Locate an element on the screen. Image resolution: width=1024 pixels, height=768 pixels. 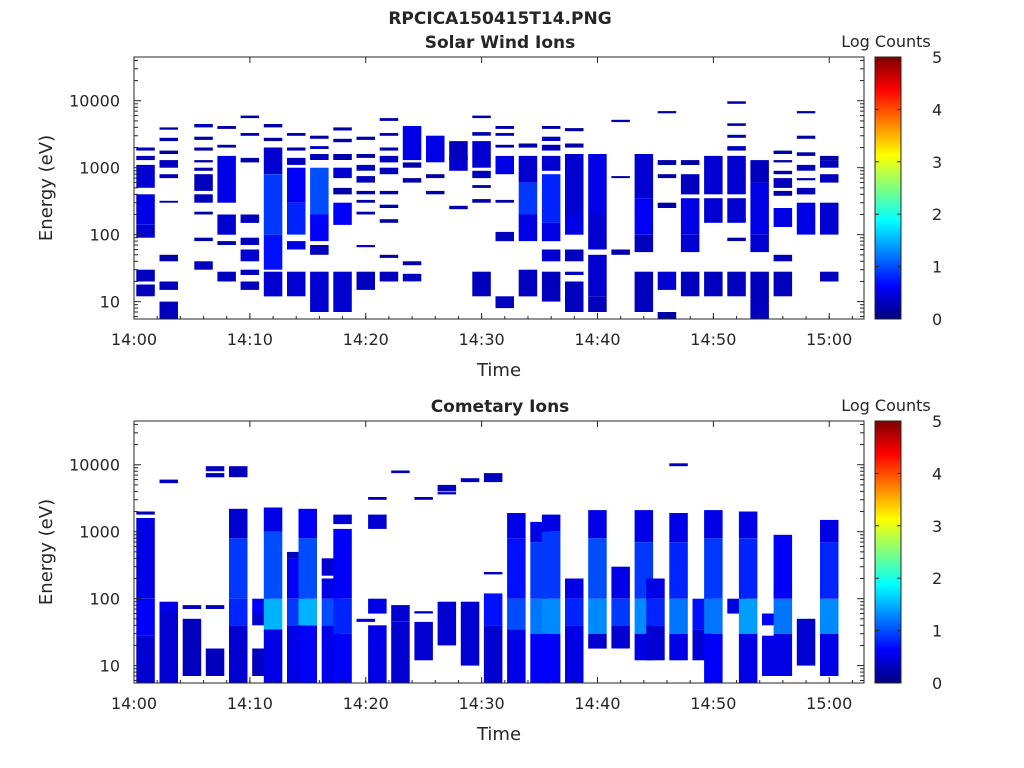
colorbar-ticks: 0 1 2 3 4 5 is located at coordinates (908, 188).